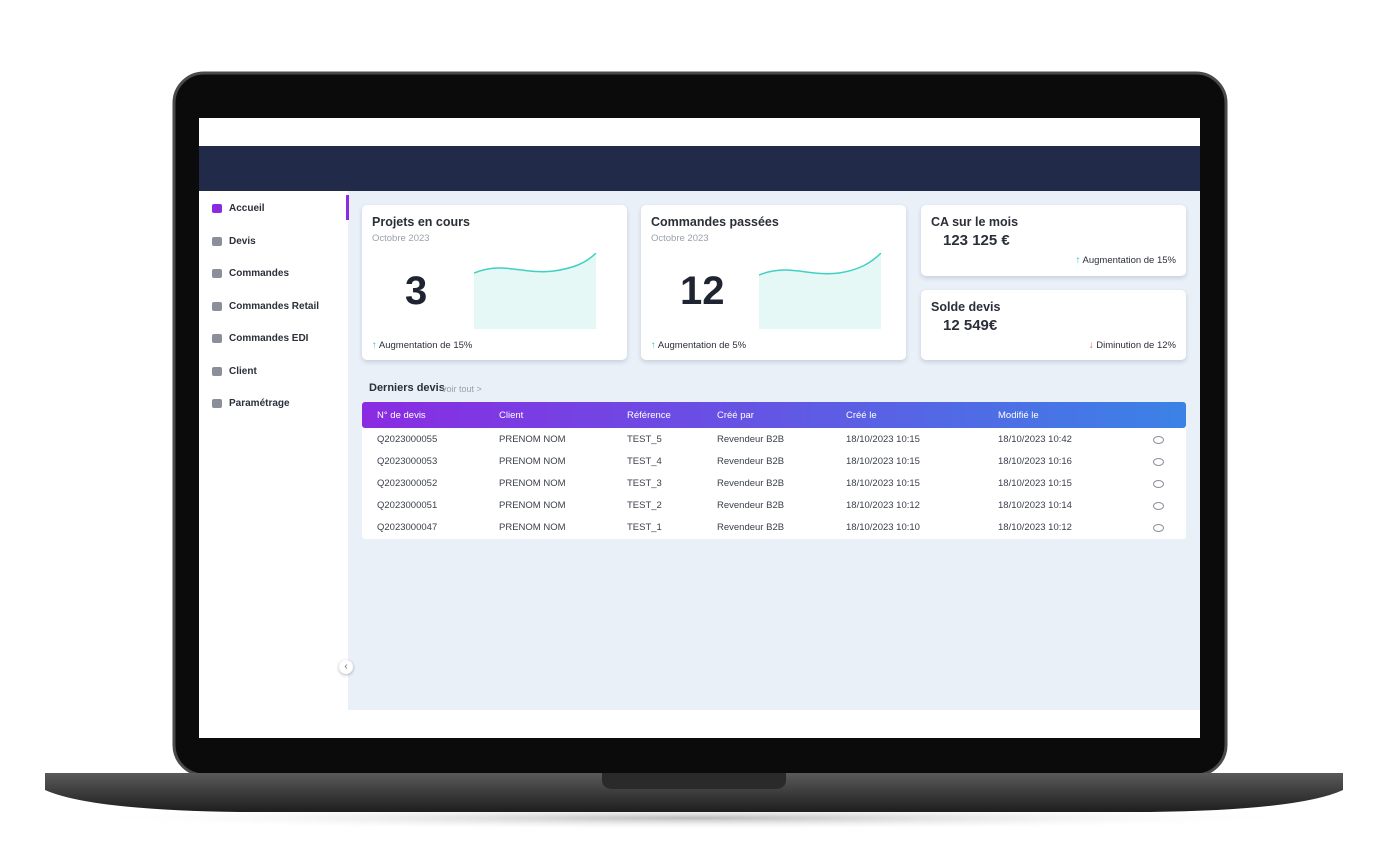  Describe the element at coordinates (1035, 505) in the screenshot. I see `table-cell: 18/10/2023 10:14` at that location.